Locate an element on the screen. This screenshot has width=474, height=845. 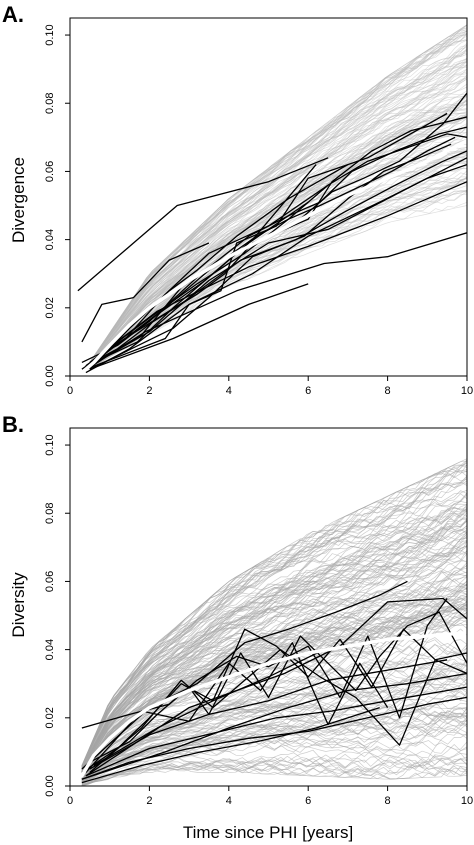
panel-label-a: A. is located at coordinates (13, 14).